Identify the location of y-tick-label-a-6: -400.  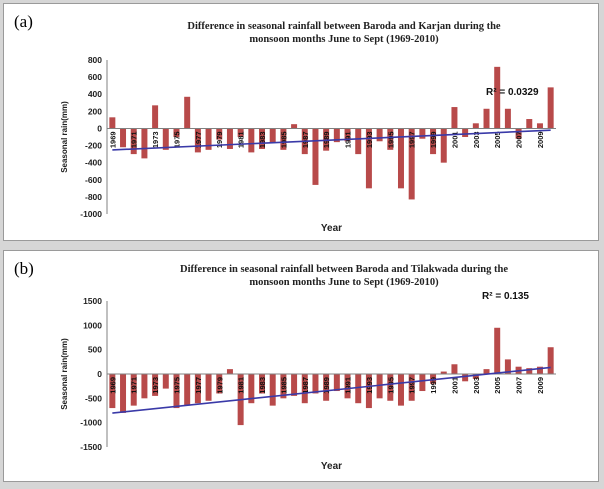
(93, 163).